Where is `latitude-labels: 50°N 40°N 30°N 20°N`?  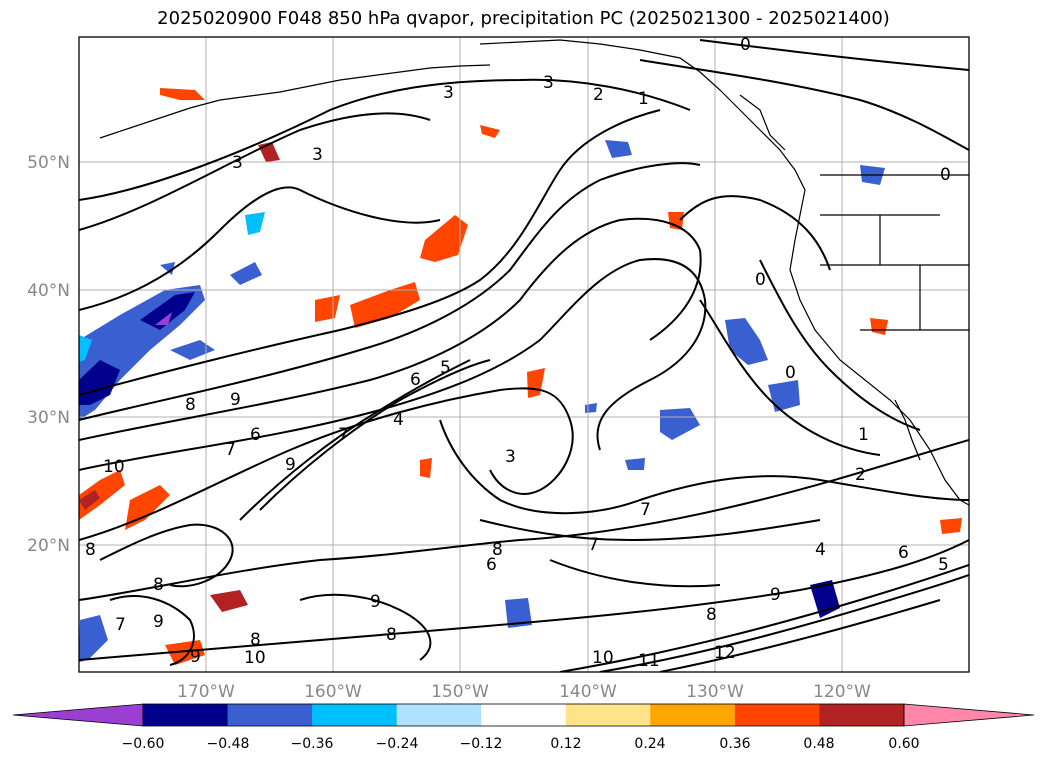
latitude-labels: 50°N 40°N 30°N 20°N is located at coordinates (48, 354).